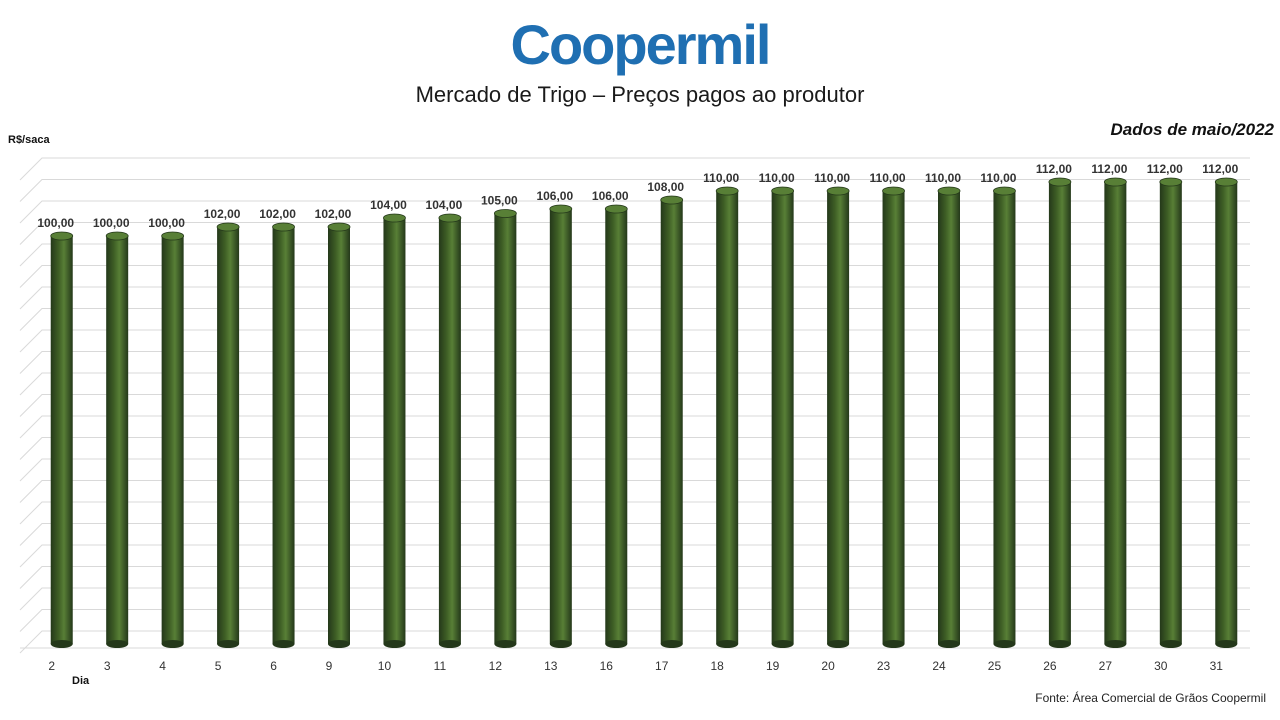 This screenshot has width=1280, height=720. Describe the element at coordinates (329, 666) in the screenshot. I see `x-tick-label: 9` at that location.